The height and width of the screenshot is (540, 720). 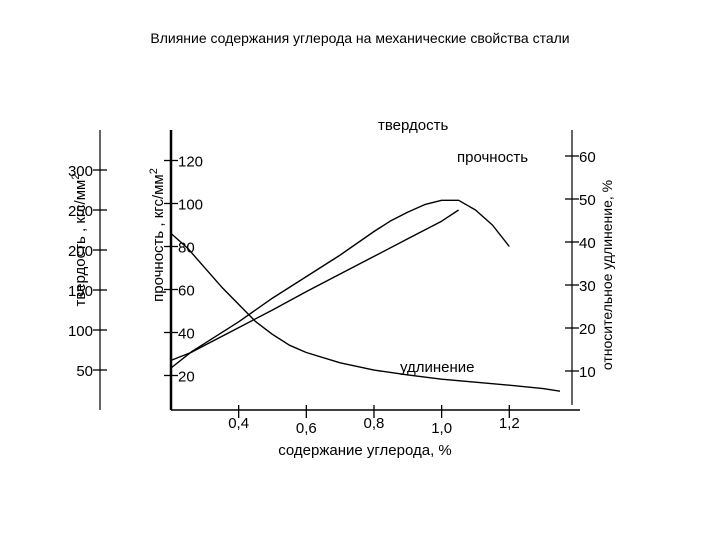 What do you see at coordinates (587, 329) in the screenshot?
I see `elongation-tick-label: 20` at bounding box center [587, 329].